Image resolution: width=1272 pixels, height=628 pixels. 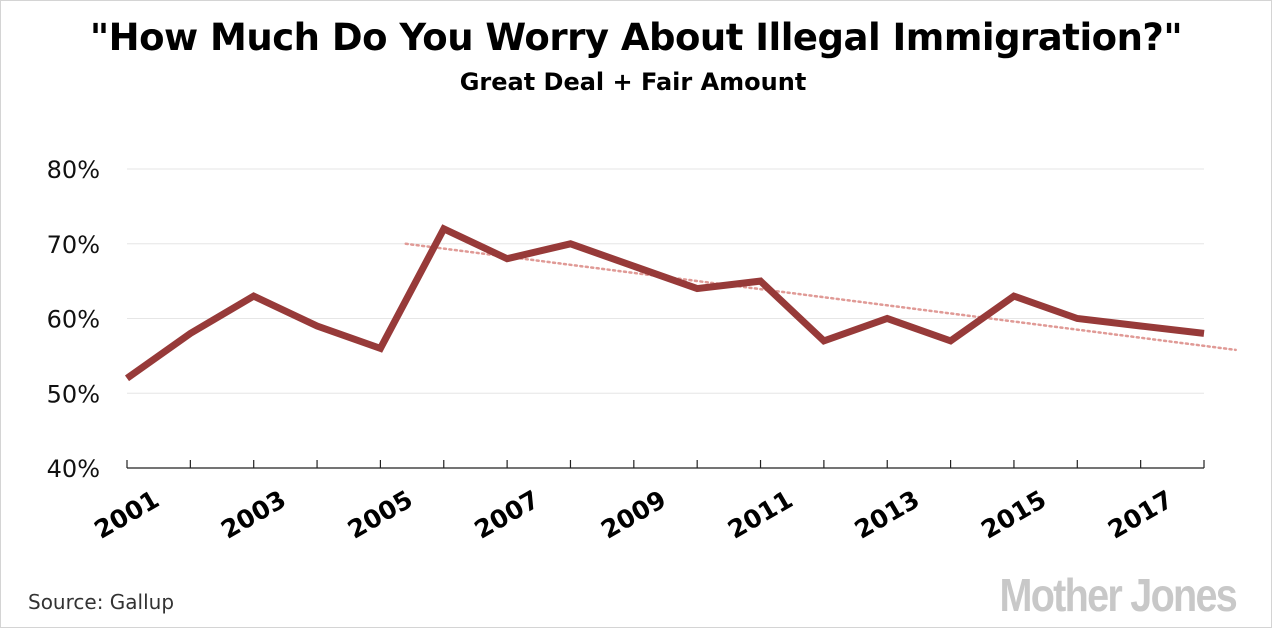 I want to click on y-tick-label: 80%, so click(x=73, y=170).